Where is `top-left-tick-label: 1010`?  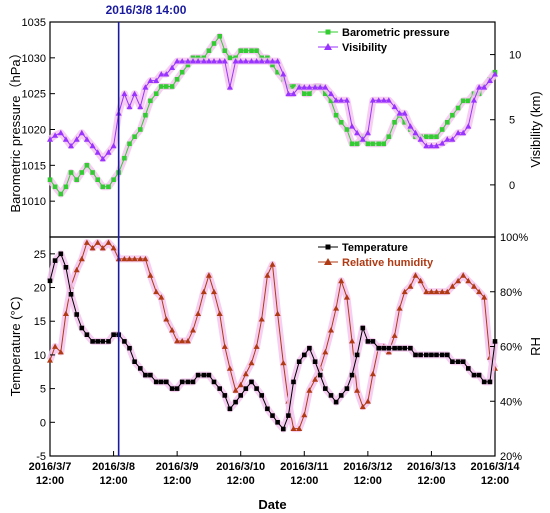 top-left-tick-label: 1010 is located at coordinates (34, 202).